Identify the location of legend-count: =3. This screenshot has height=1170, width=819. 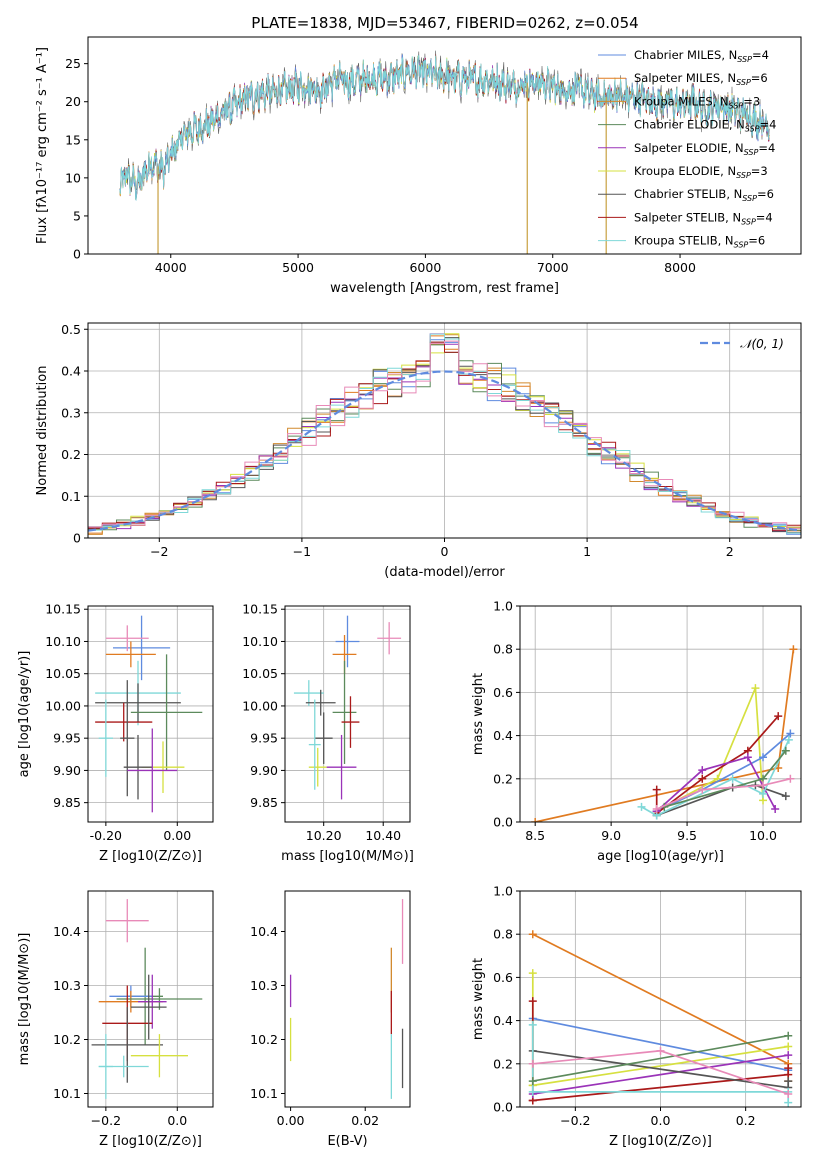
(759, 171).